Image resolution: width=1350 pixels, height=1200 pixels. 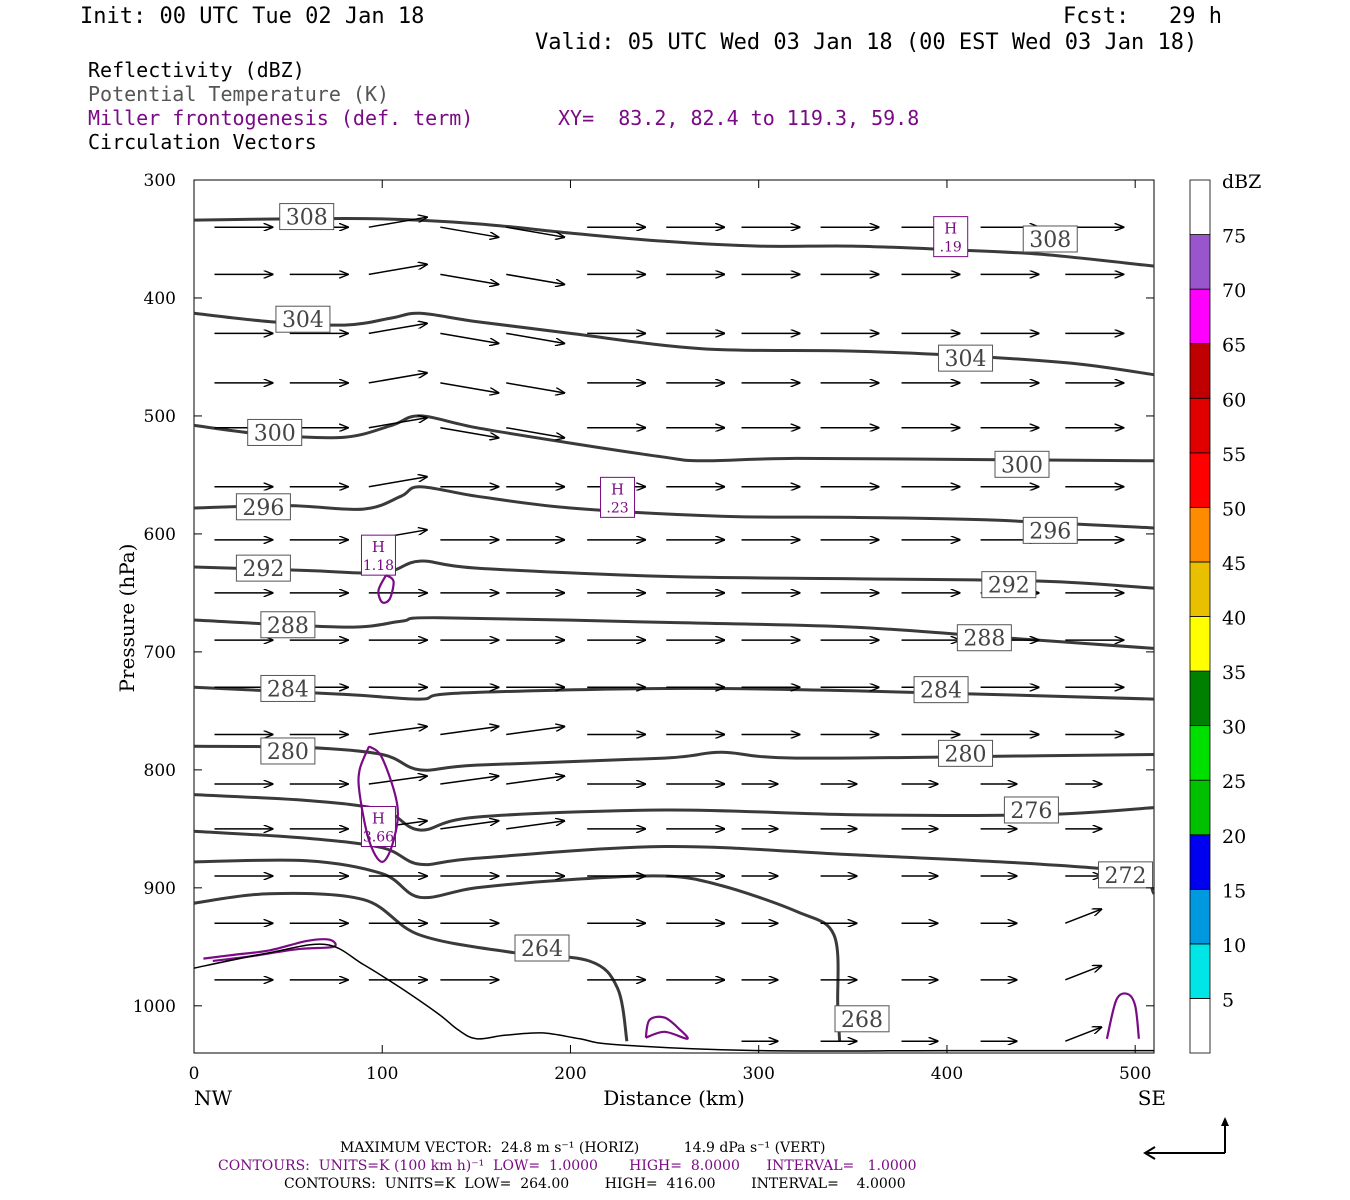 I want to click on x-tick-label: 300, so click(x=758, y=1074).